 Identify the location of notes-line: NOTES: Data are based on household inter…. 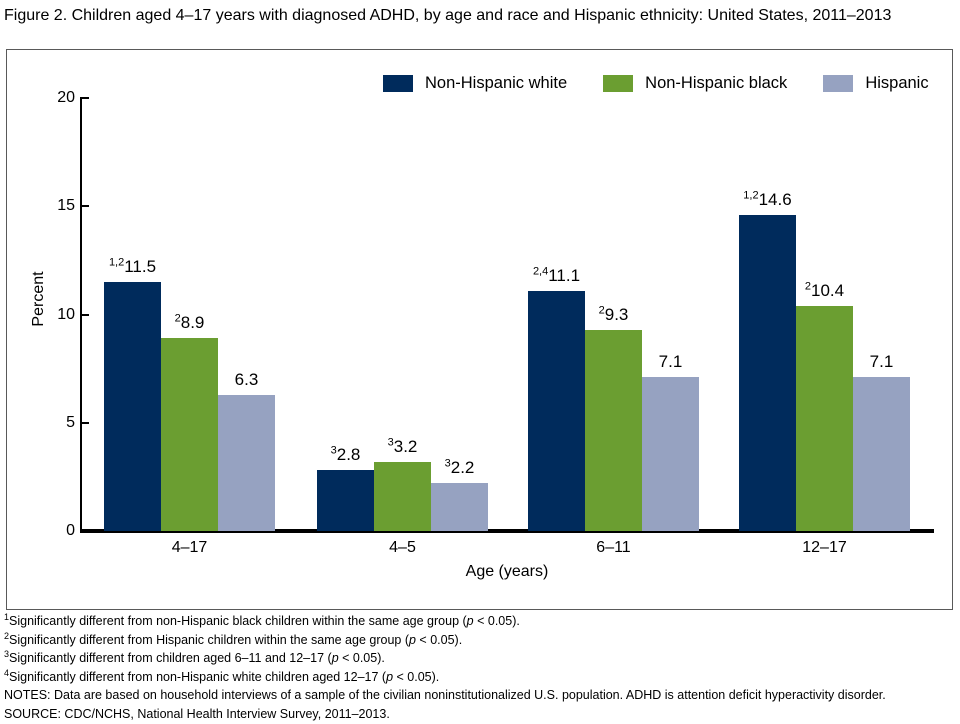
(445, 695).